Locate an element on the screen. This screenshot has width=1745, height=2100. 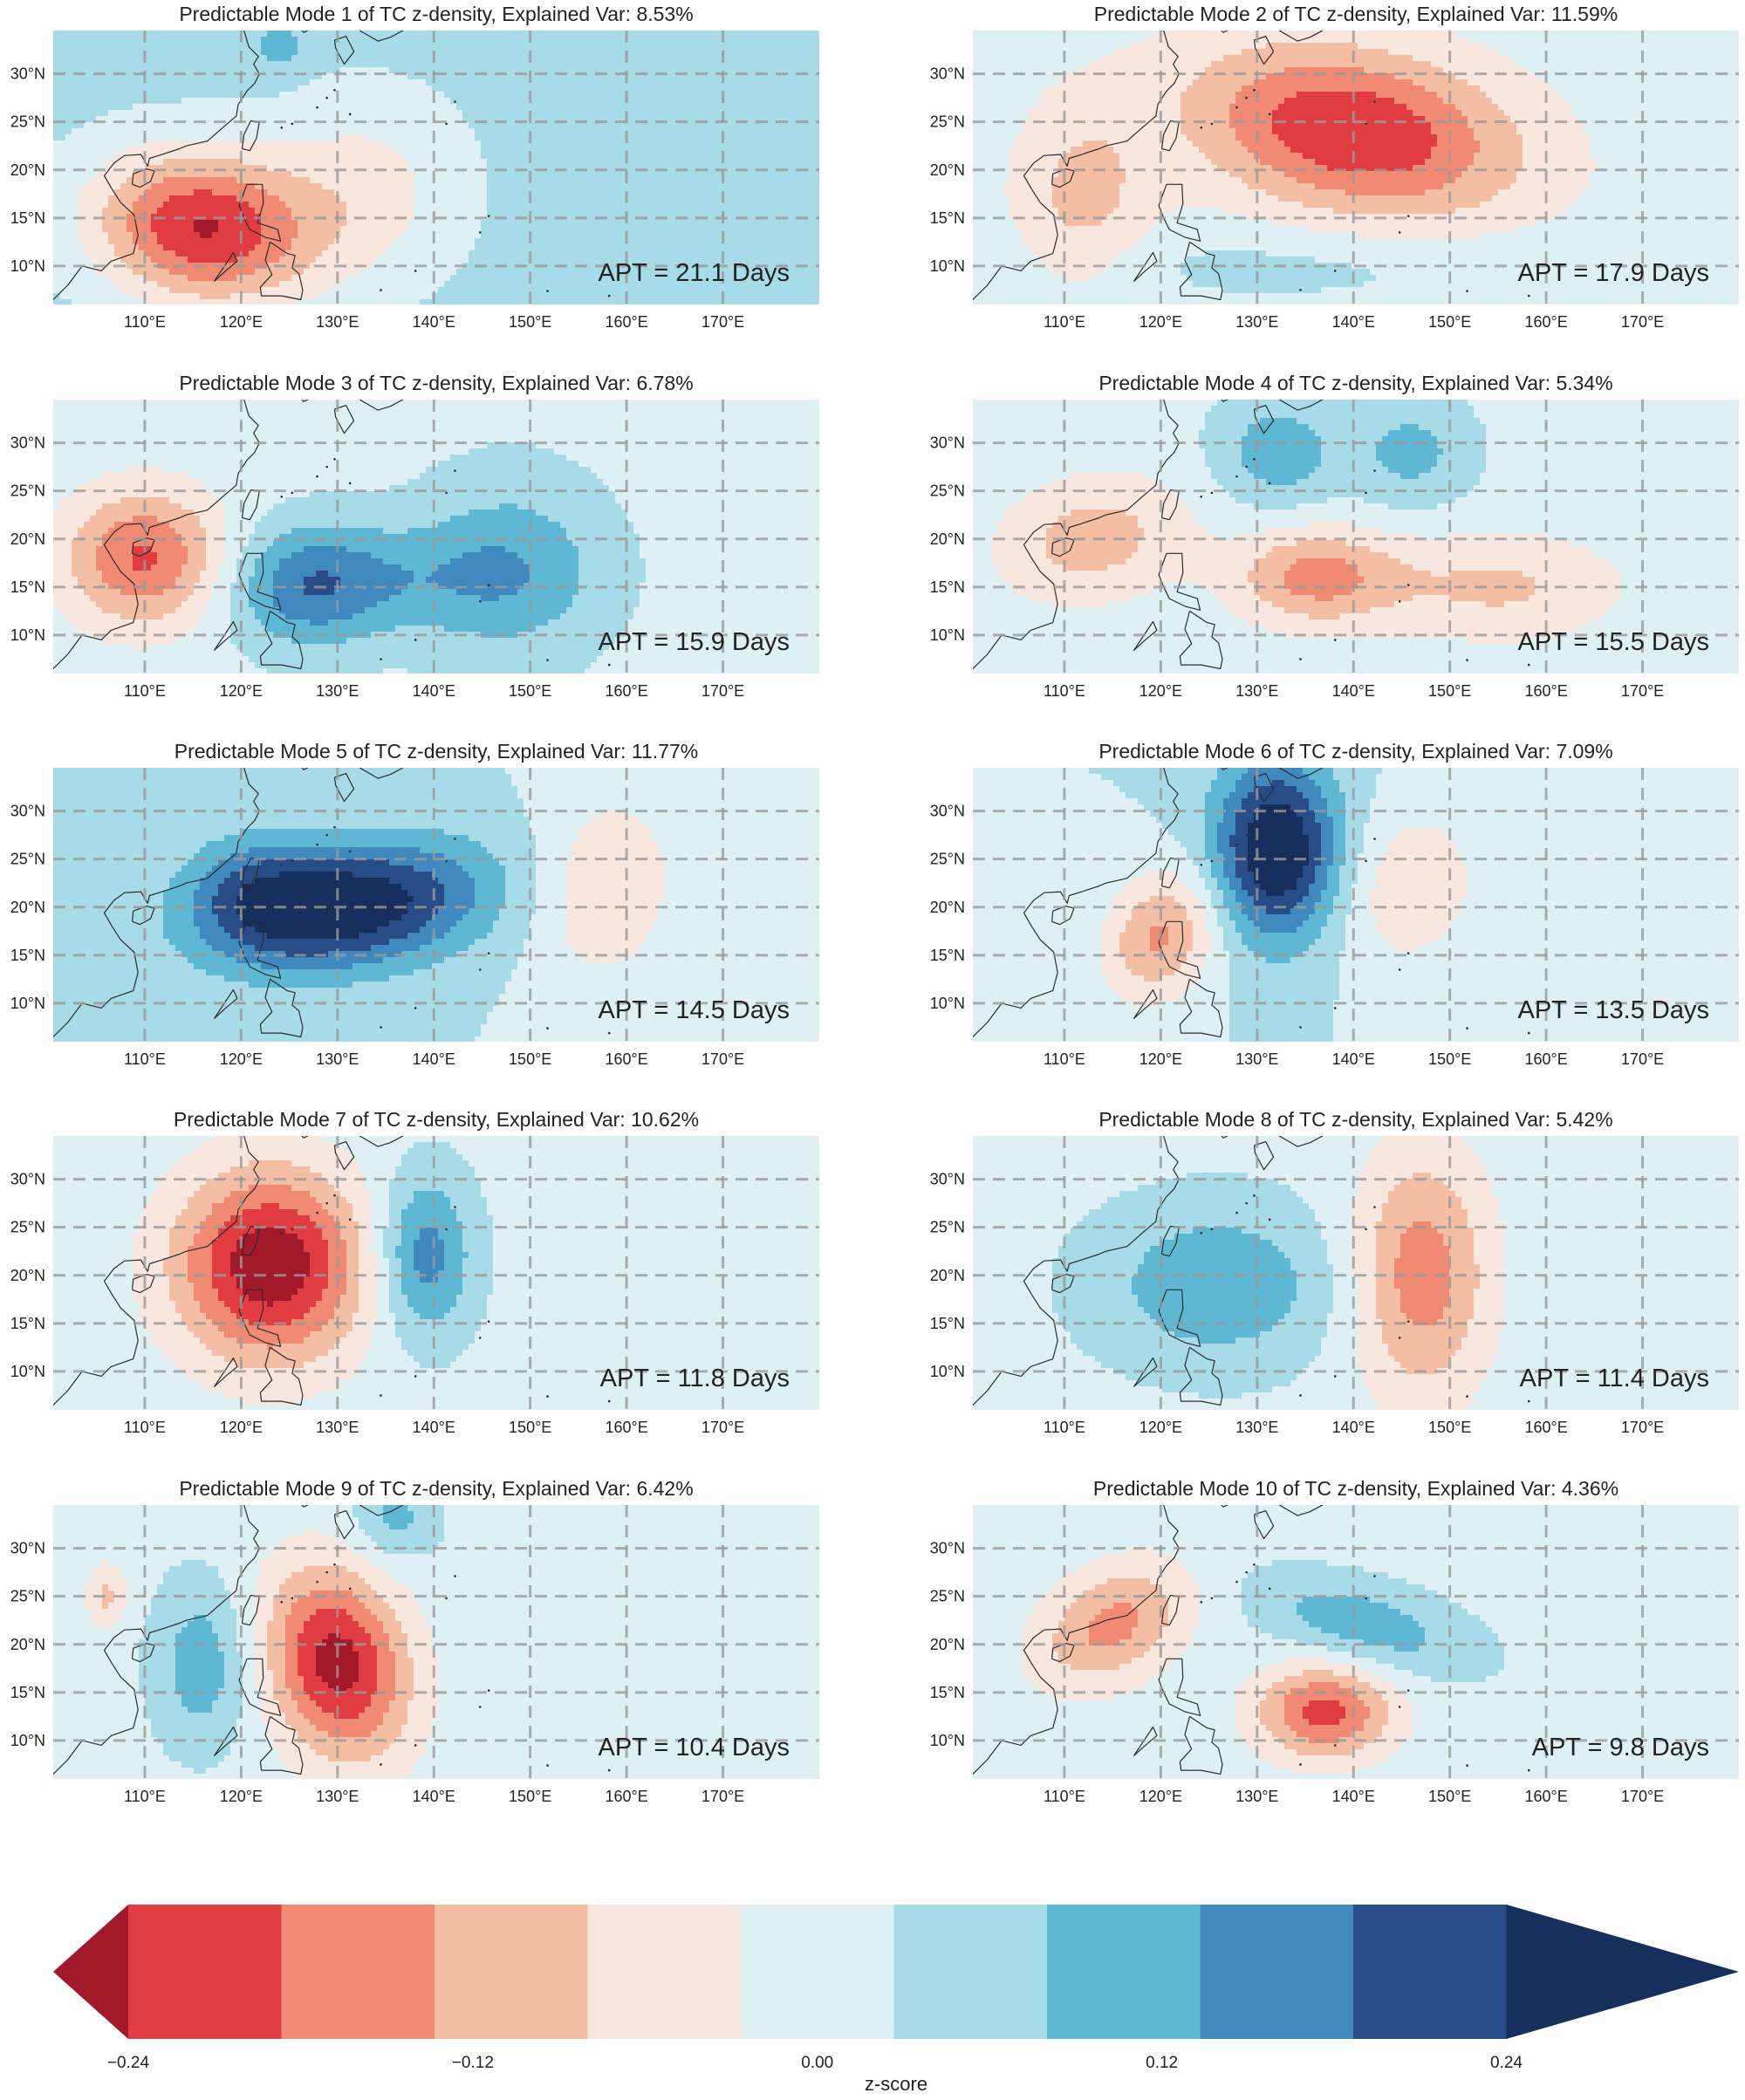
apt-annotation: APT = 11.4 Days is located at coordinates (1614, 1378).